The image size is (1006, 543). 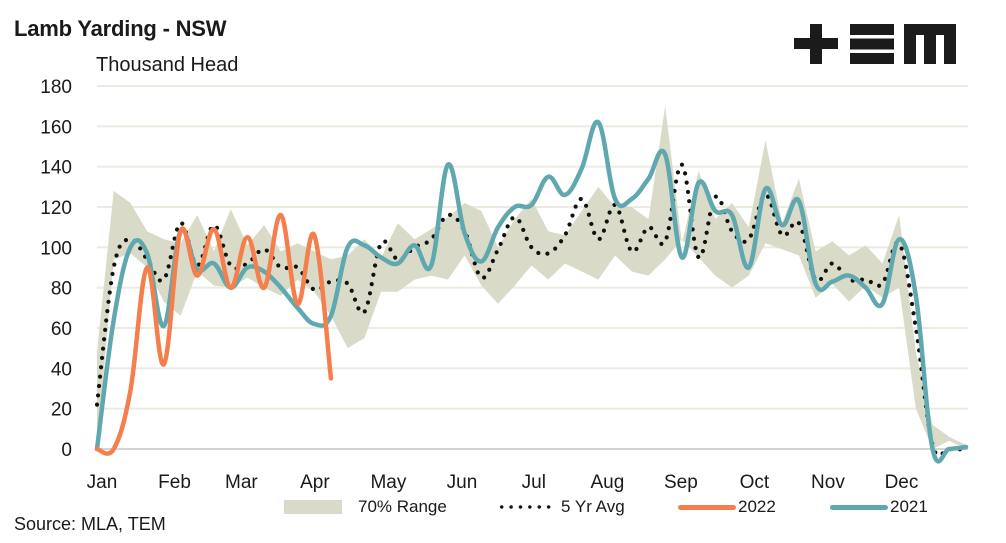 I want to click on legend-item-range: 70% Range, so click(x=365, y=507).